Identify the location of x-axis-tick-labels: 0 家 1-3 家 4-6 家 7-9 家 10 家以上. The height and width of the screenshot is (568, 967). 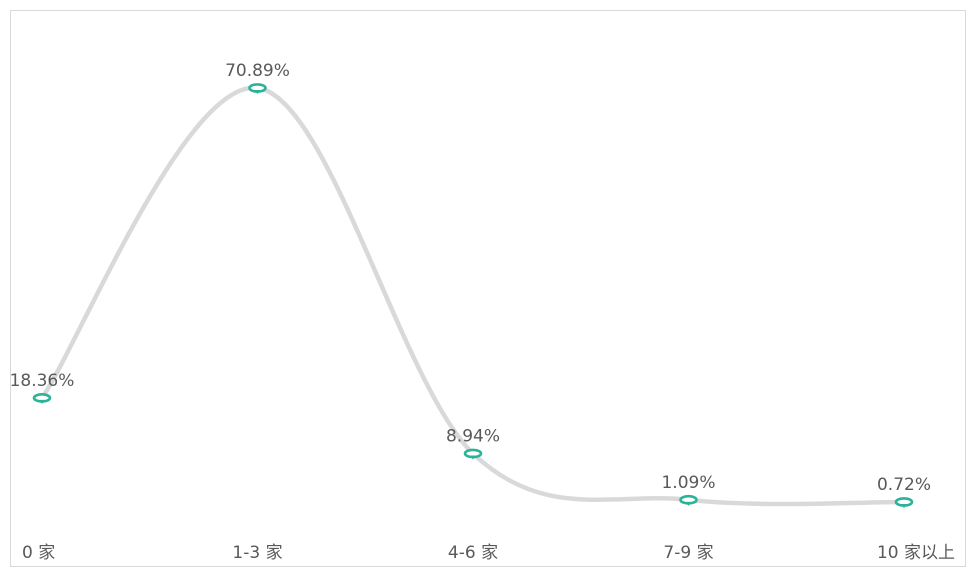
(488, 553).